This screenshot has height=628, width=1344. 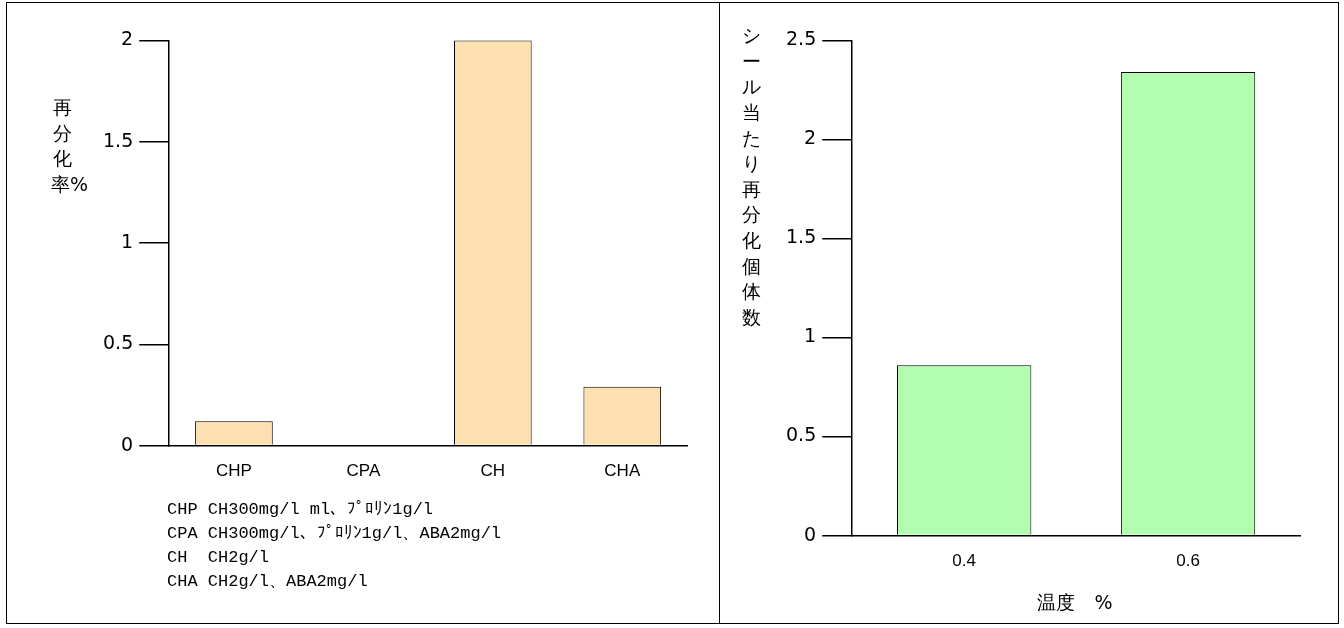 I want to click on x-tick-label: CH, so click(x=493, y=471).